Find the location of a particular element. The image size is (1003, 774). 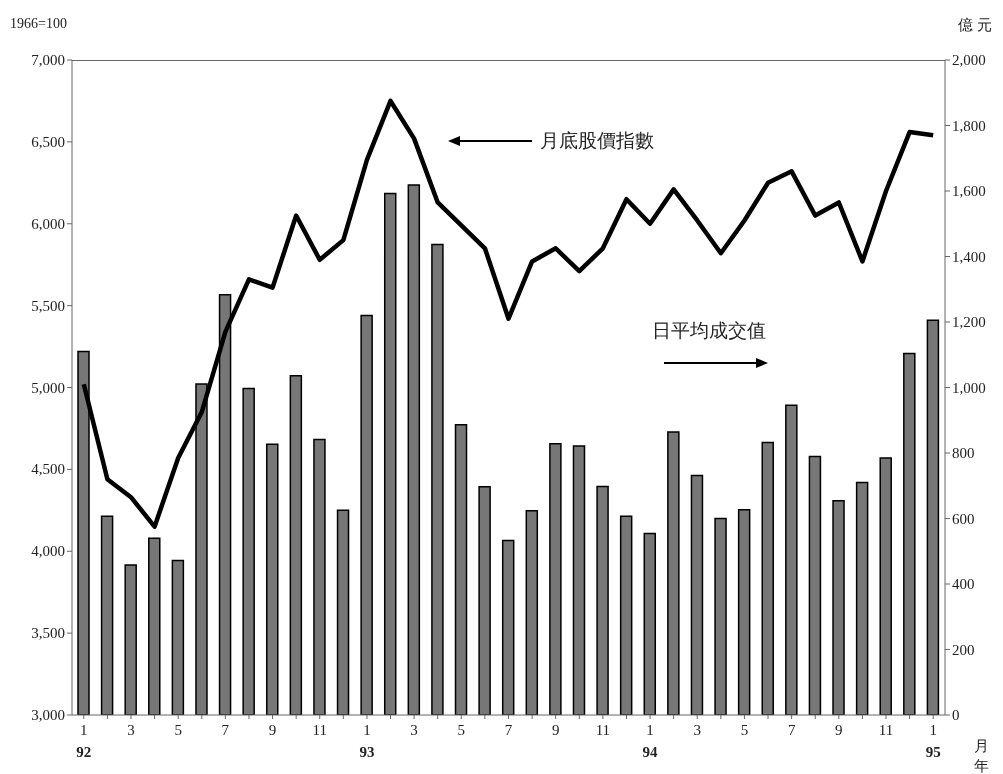

y2-tick-label: 1,800 is located at coordinates (969, 125).